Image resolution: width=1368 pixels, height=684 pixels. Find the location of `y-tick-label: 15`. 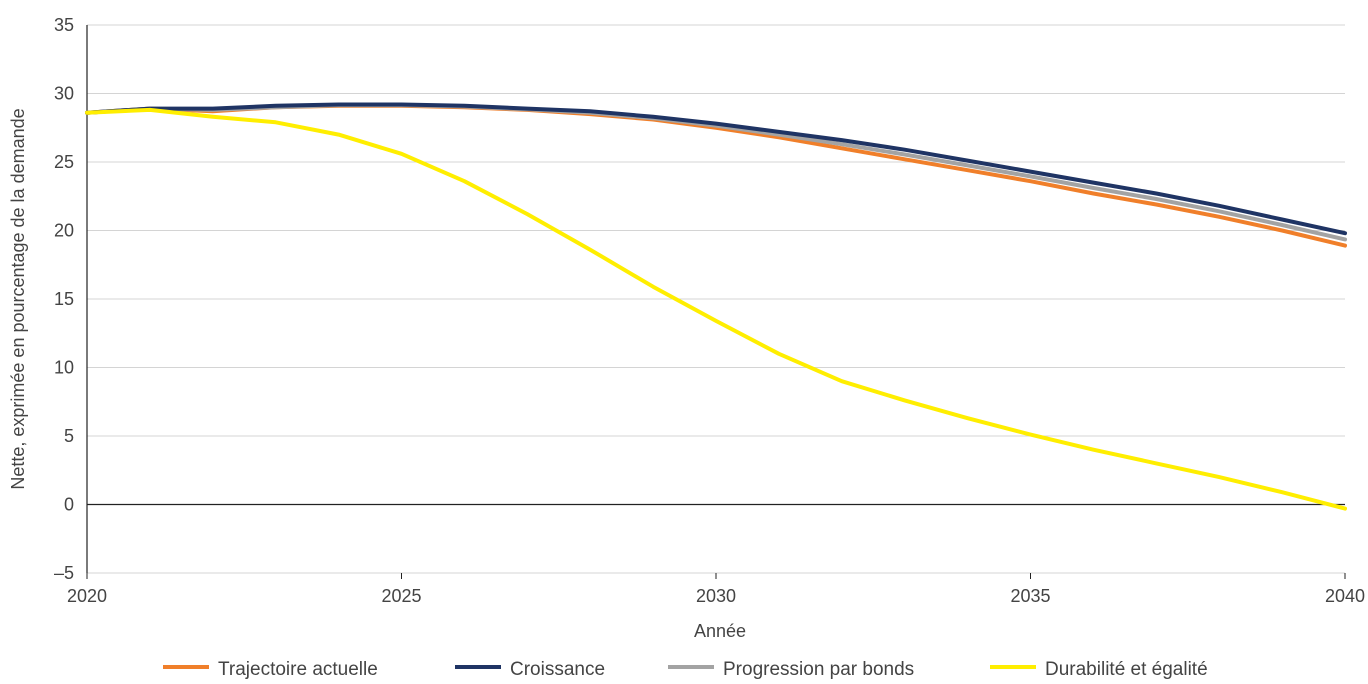

y-tick-label: 15 is located at coordinates (64, 299).